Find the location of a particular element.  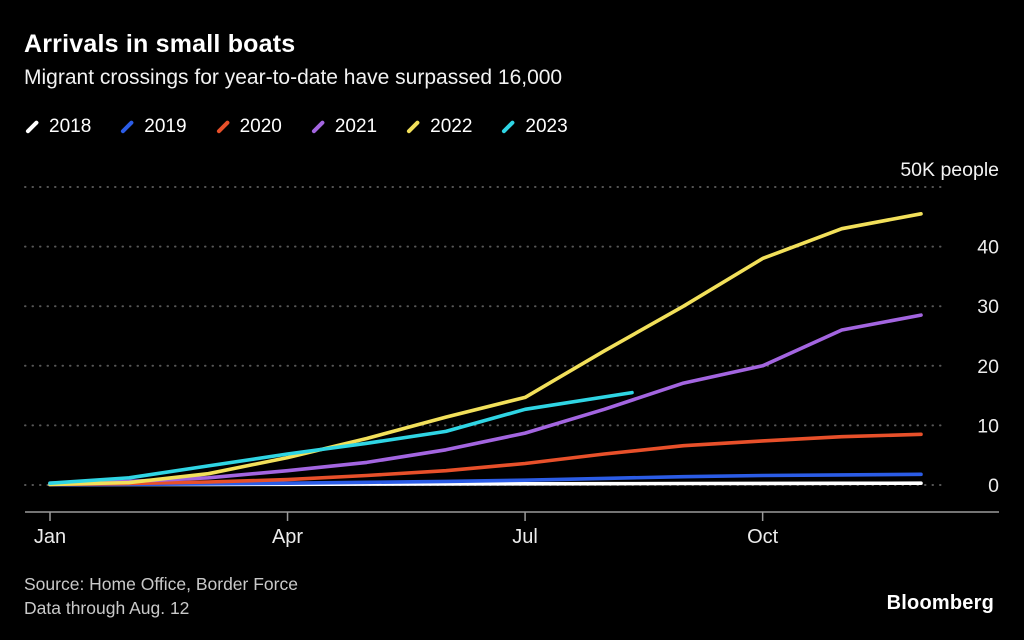

x-tick-label-Jul: Jul is located at coordinates (525, 537).